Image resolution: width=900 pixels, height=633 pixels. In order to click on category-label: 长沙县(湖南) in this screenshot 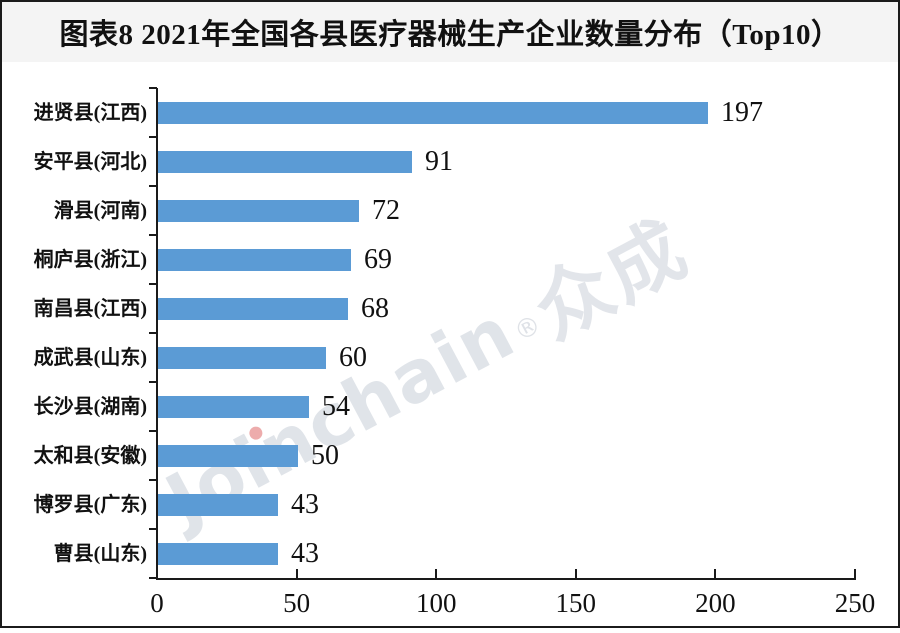, I will do `click(90, 406)`.